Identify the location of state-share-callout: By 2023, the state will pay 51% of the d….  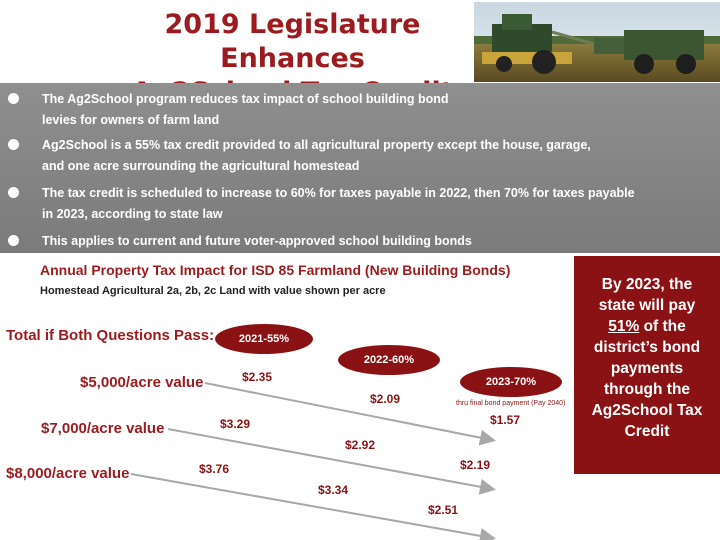
(647, 365).